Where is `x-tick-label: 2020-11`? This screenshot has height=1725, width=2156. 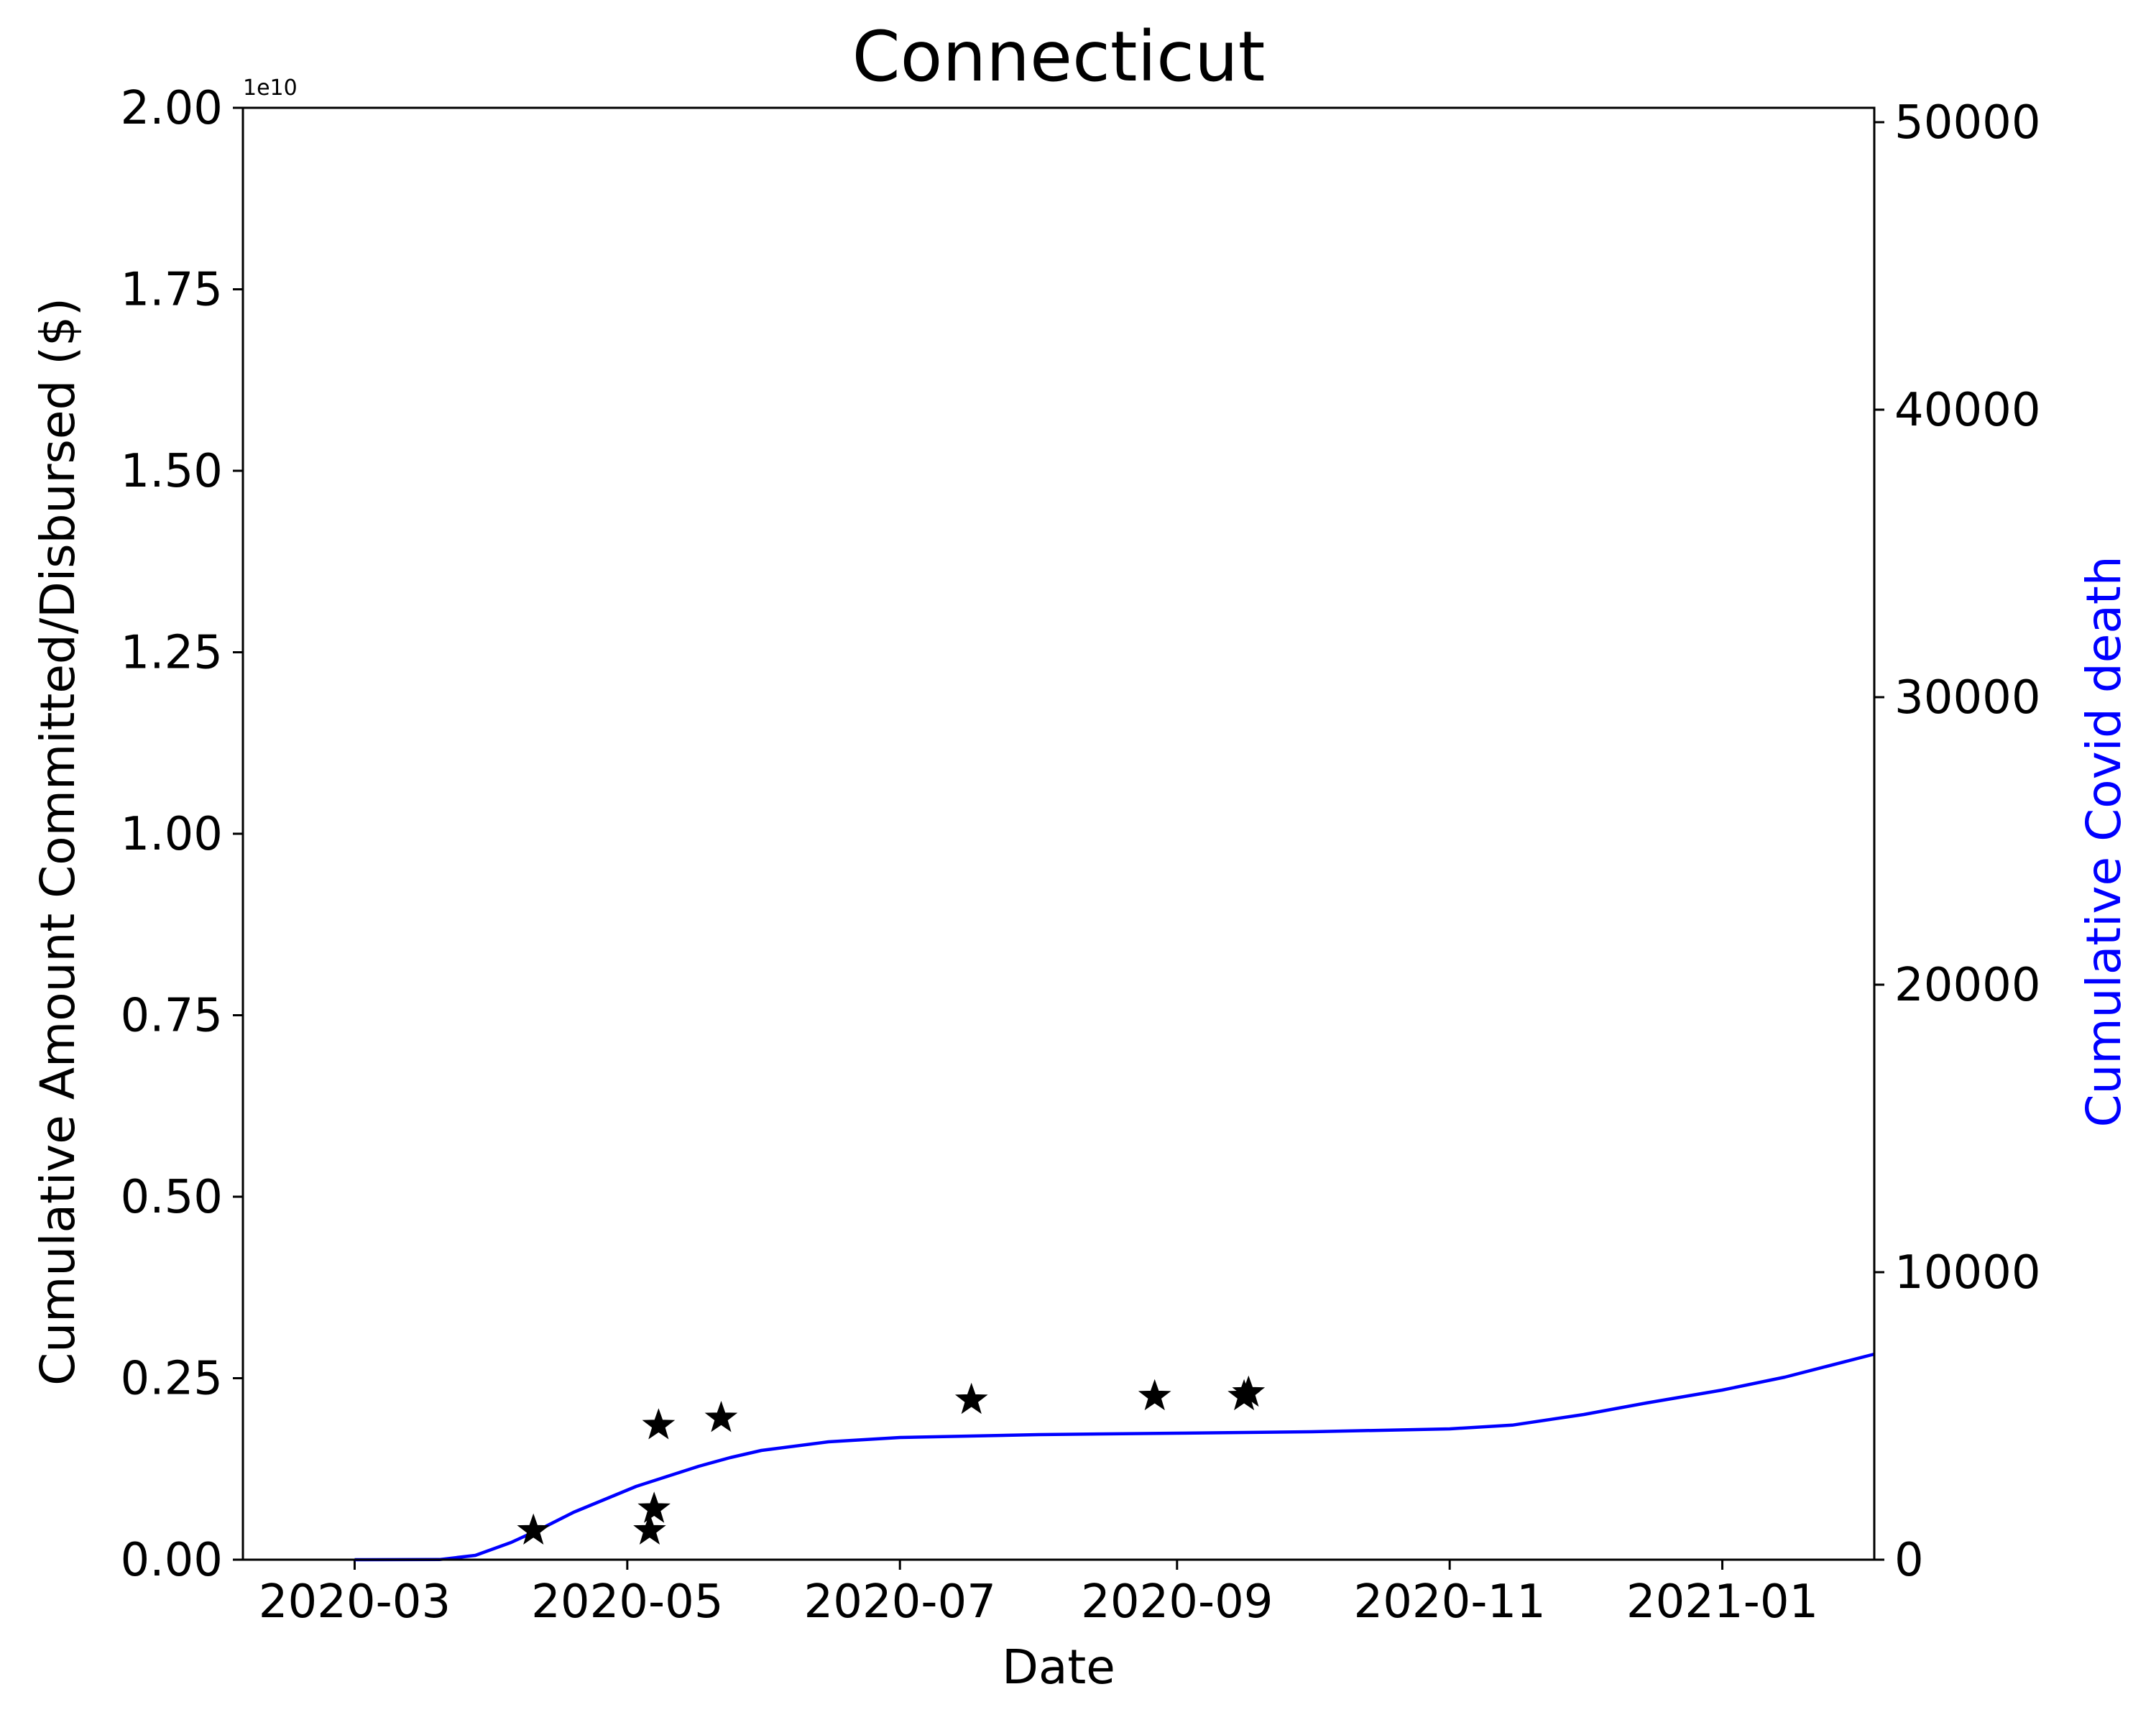 x-tick-label: 2020-11 is located at coordinates (1449, 1602).